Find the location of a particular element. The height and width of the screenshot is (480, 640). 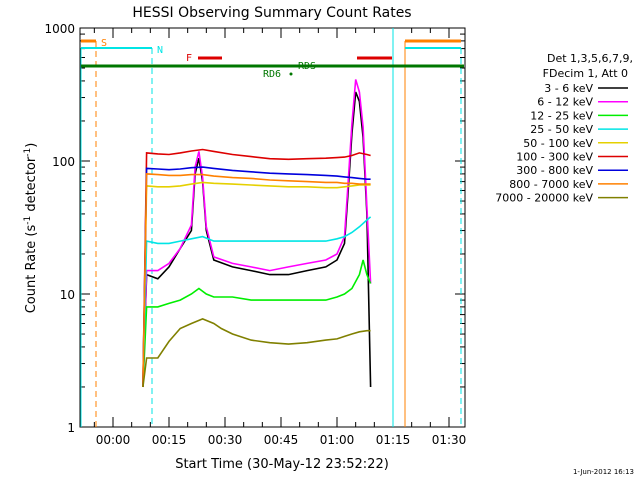

y-axis-label-sup2: -1 is located at coordinates (28, 152).